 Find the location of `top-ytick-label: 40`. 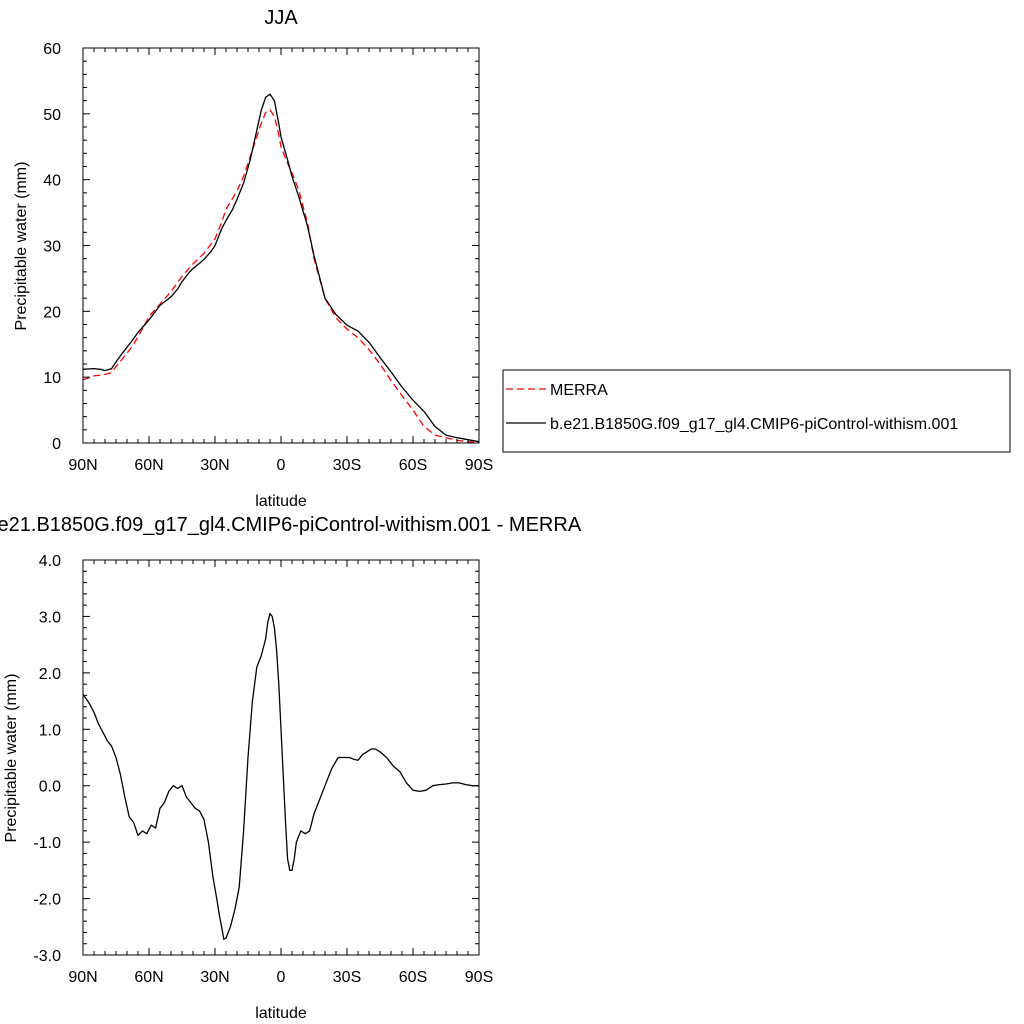

top-ytick-label: 40 is located at coordinates (52, 181).